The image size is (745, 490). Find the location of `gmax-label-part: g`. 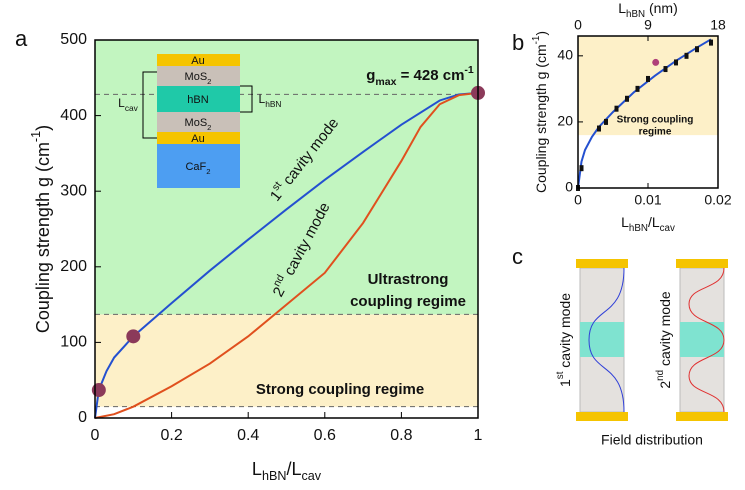

gmax-label-part: g is located at coordinates (370, 75).